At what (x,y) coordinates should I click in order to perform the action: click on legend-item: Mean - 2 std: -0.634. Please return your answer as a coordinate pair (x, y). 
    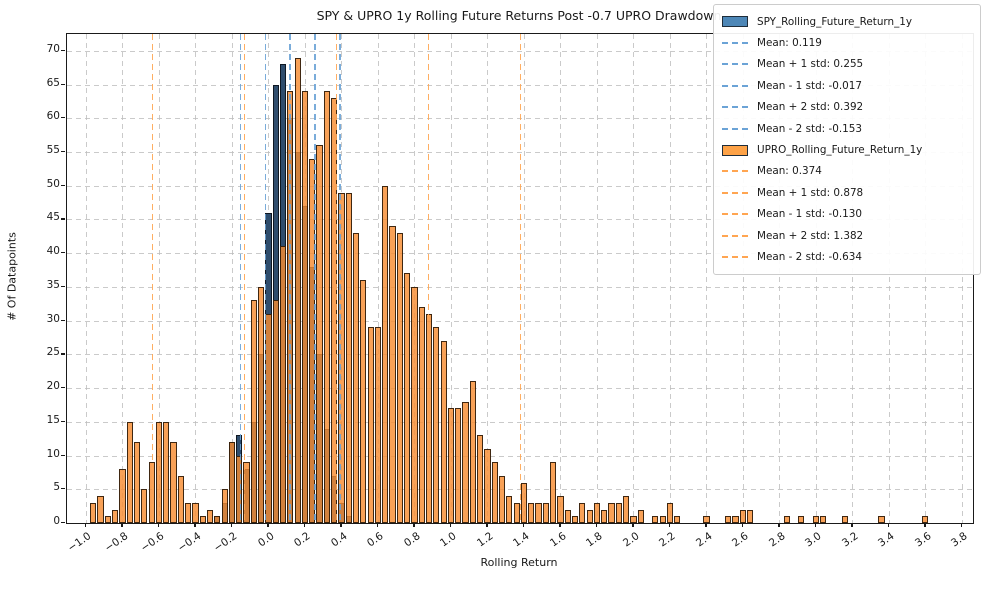
    Looking at the image, I should click on (847, 256).